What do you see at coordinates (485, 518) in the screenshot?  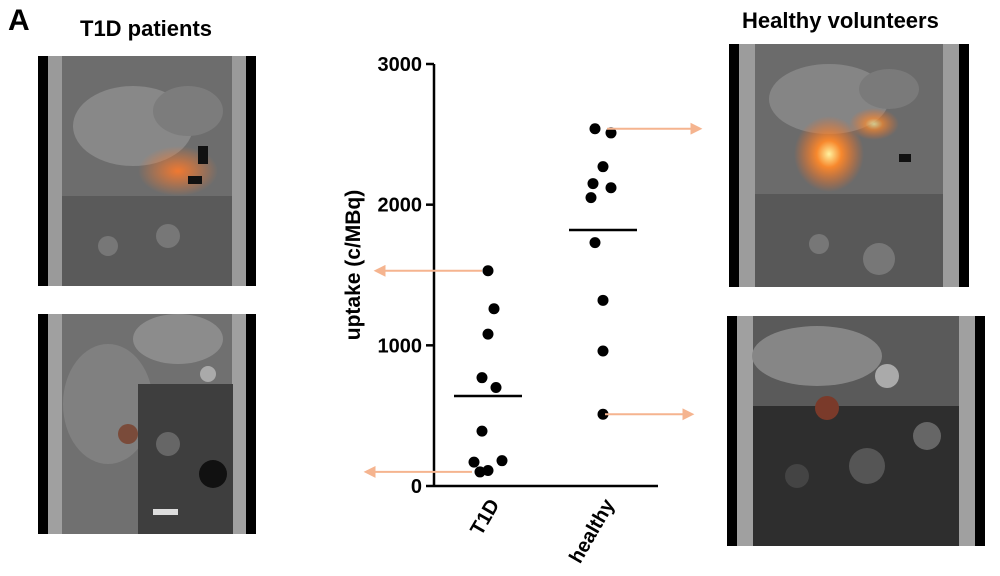 I see `x-tick-label-t1d: T1D` at bounding box center [485, 518].